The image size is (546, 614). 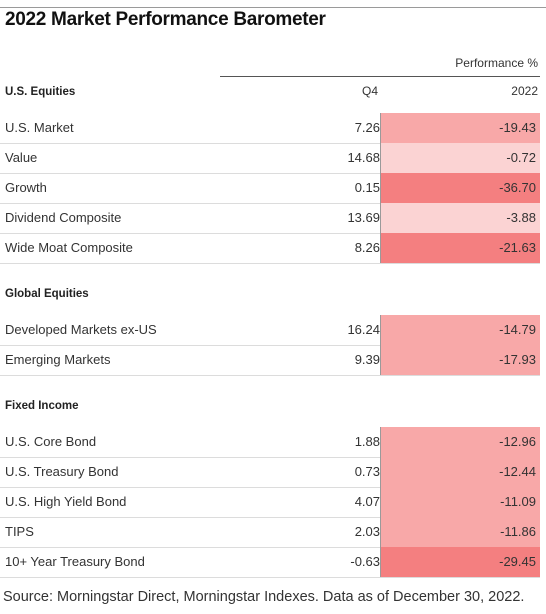 I want to click on performance-header: Performance %, so click(x=496, y=63).